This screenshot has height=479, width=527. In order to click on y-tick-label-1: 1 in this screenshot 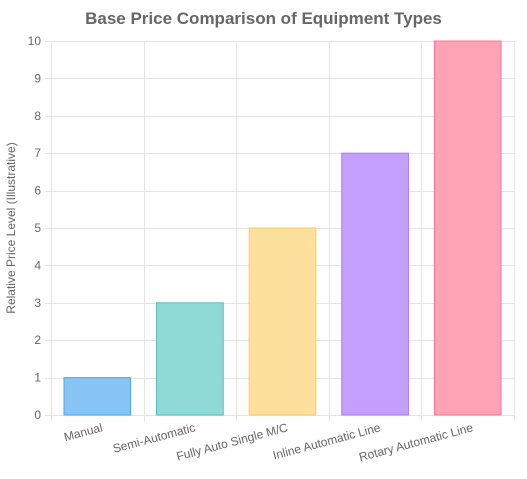, I will do `click(37, 378)`.